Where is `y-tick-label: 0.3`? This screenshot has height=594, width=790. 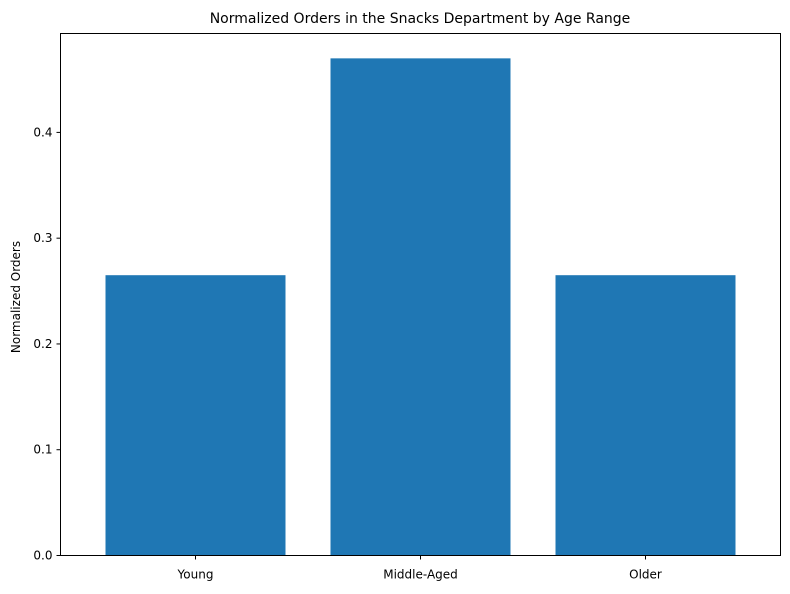 y-tick-label: 0.3 is located at coordinates (42, 238).